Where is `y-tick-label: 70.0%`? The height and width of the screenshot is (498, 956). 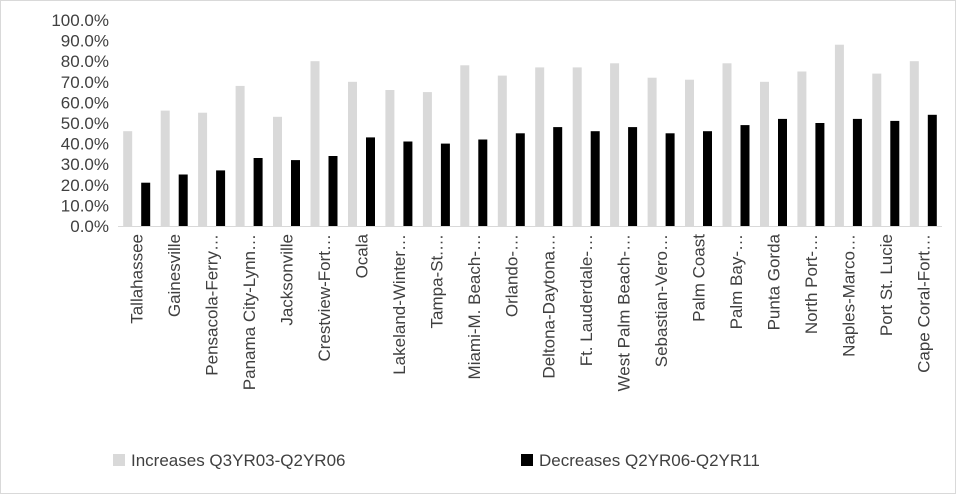 y-tick-label: 70.0% is located at coordinates (85, 82).